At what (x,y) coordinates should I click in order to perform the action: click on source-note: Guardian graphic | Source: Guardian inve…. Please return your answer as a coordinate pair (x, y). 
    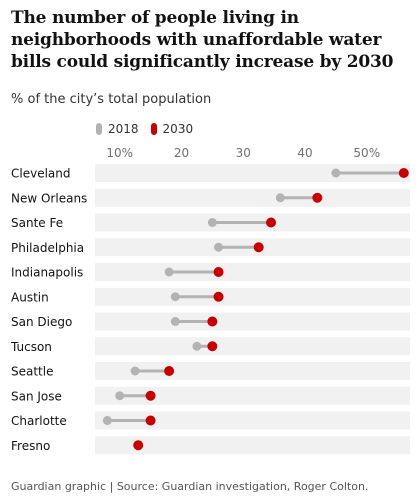
    Looking at the image, I should click on (190, 486).